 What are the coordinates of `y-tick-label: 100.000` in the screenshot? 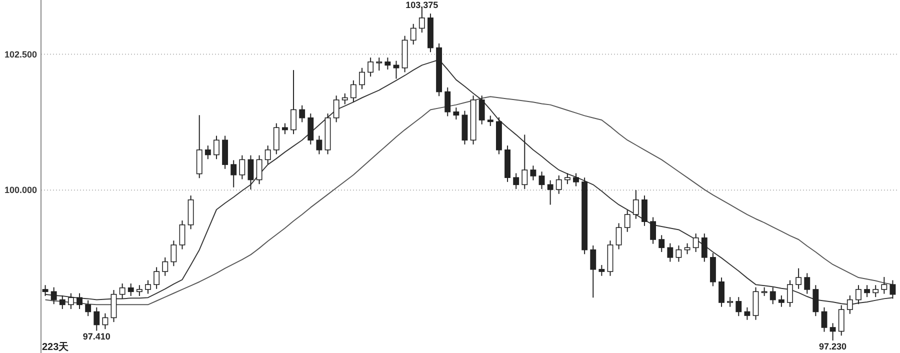 It's located at (20, 190).